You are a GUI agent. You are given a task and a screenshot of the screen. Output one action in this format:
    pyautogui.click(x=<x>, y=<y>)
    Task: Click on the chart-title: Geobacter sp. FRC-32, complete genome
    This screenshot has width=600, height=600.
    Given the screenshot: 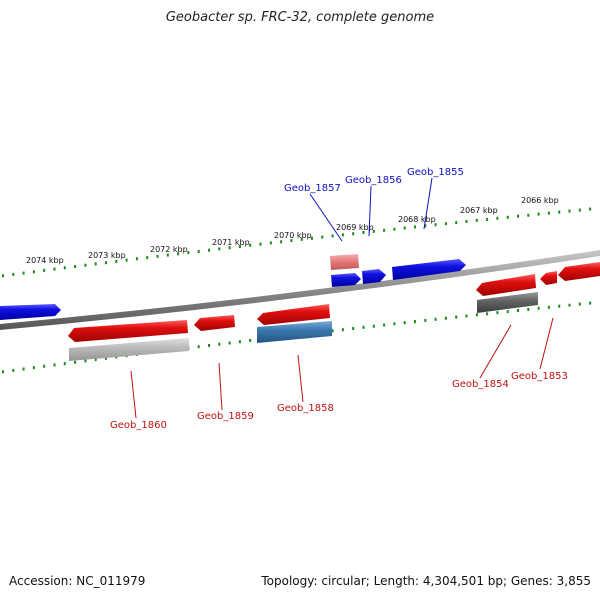 What is the action you would take?
    pyautogui.click(x=300, y=17)
    